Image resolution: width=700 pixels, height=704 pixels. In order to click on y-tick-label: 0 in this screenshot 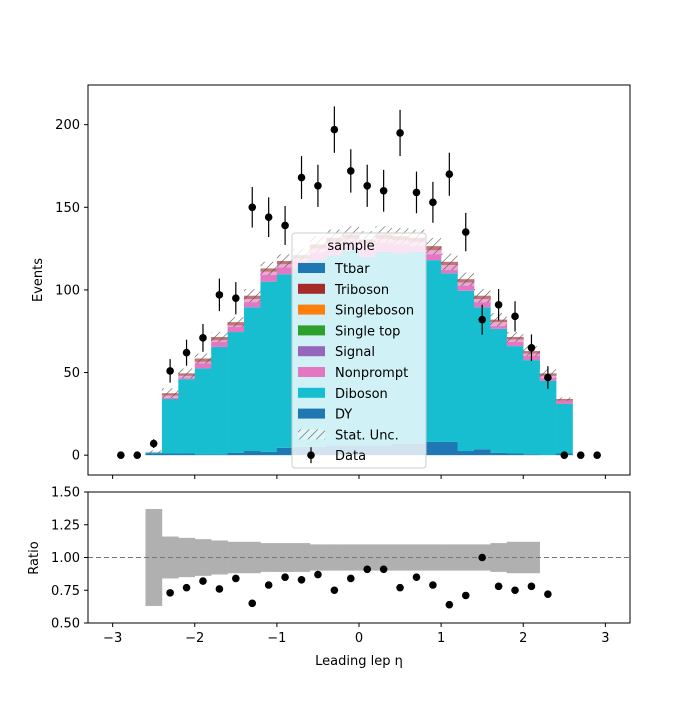, I will do `click(76, 456)`.